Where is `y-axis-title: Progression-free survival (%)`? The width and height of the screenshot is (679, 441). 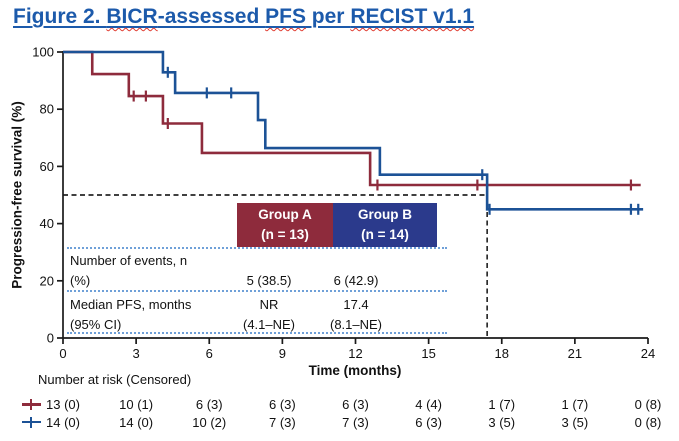 y-axis-title: Progression-free survival (%) is located at coordinates (17, 195).